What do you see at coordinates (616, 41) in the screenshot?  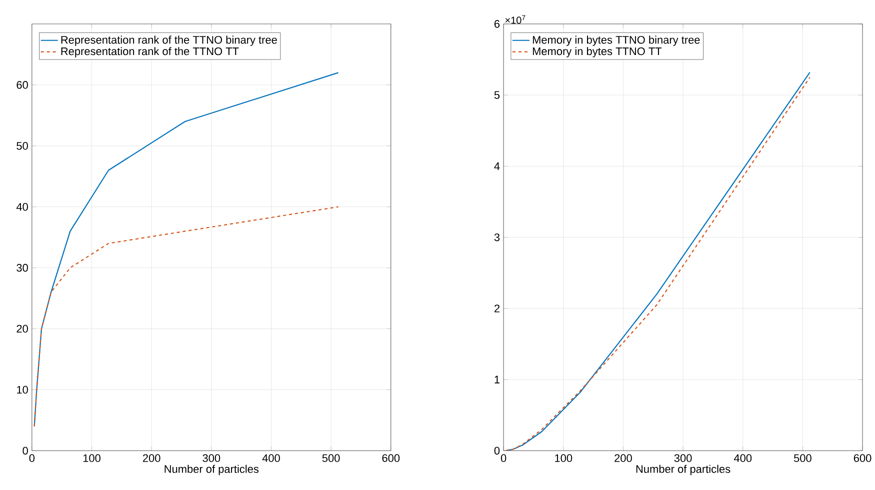 I see `legend-label: Memory in bytes TTNO binary tree` at bounding box center [616, 41].